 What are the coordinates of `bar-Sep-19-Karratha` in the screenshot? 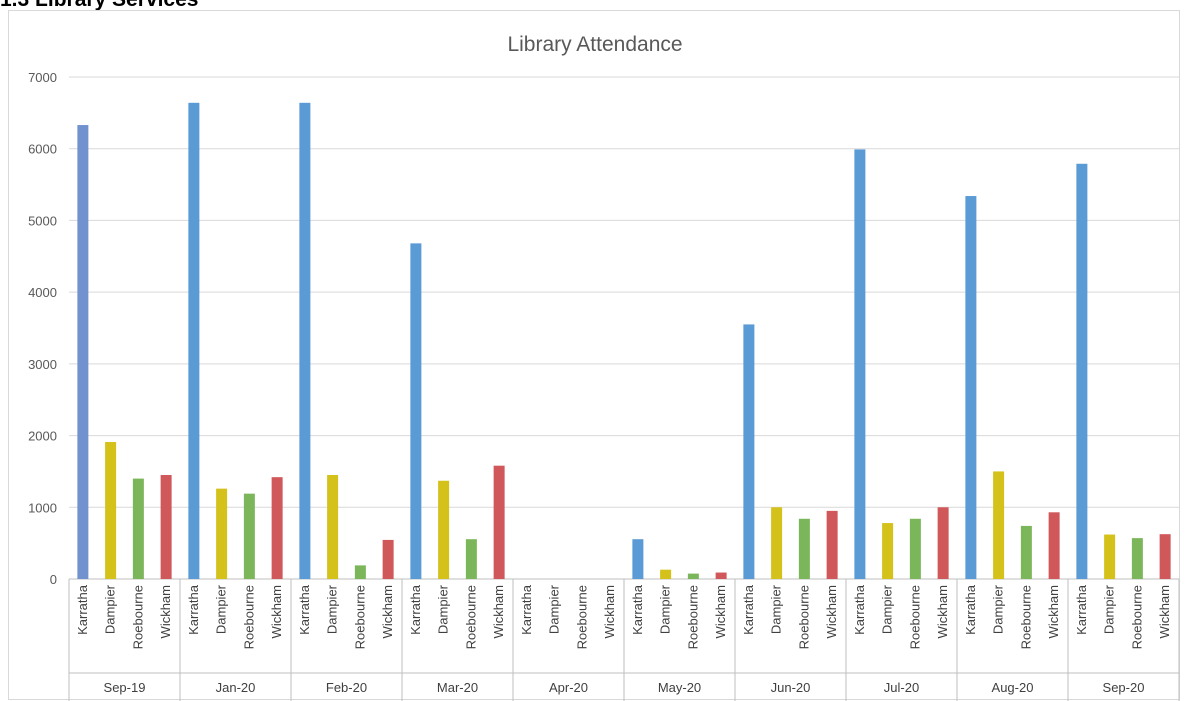 It's located at (83, 352).